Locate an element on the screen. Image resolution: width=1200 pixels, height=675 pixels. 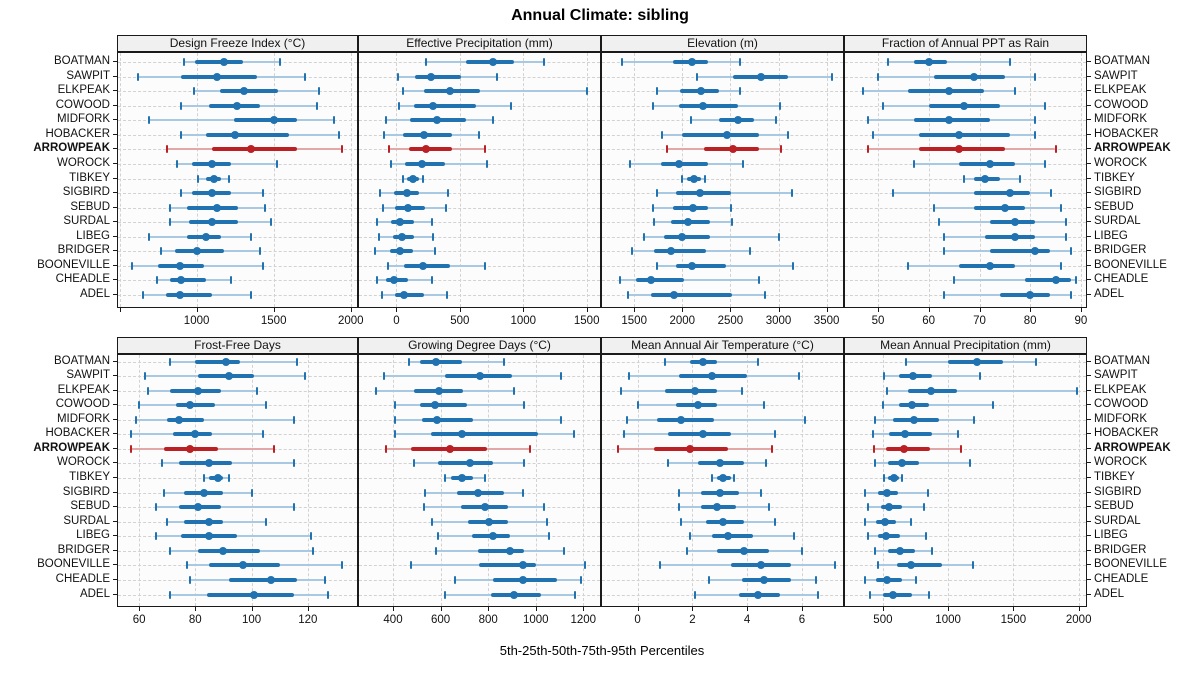
axis-tick-label: 50 is located at coordinates (878, 321).